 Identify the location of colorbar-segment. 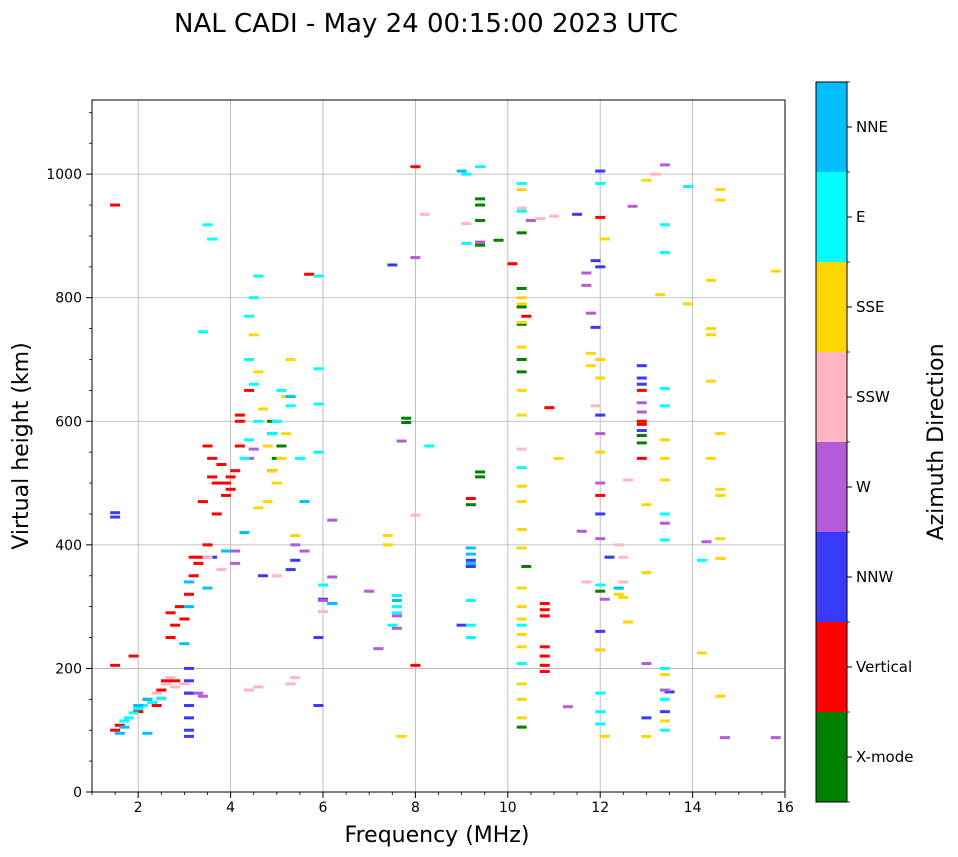
(831, 397).